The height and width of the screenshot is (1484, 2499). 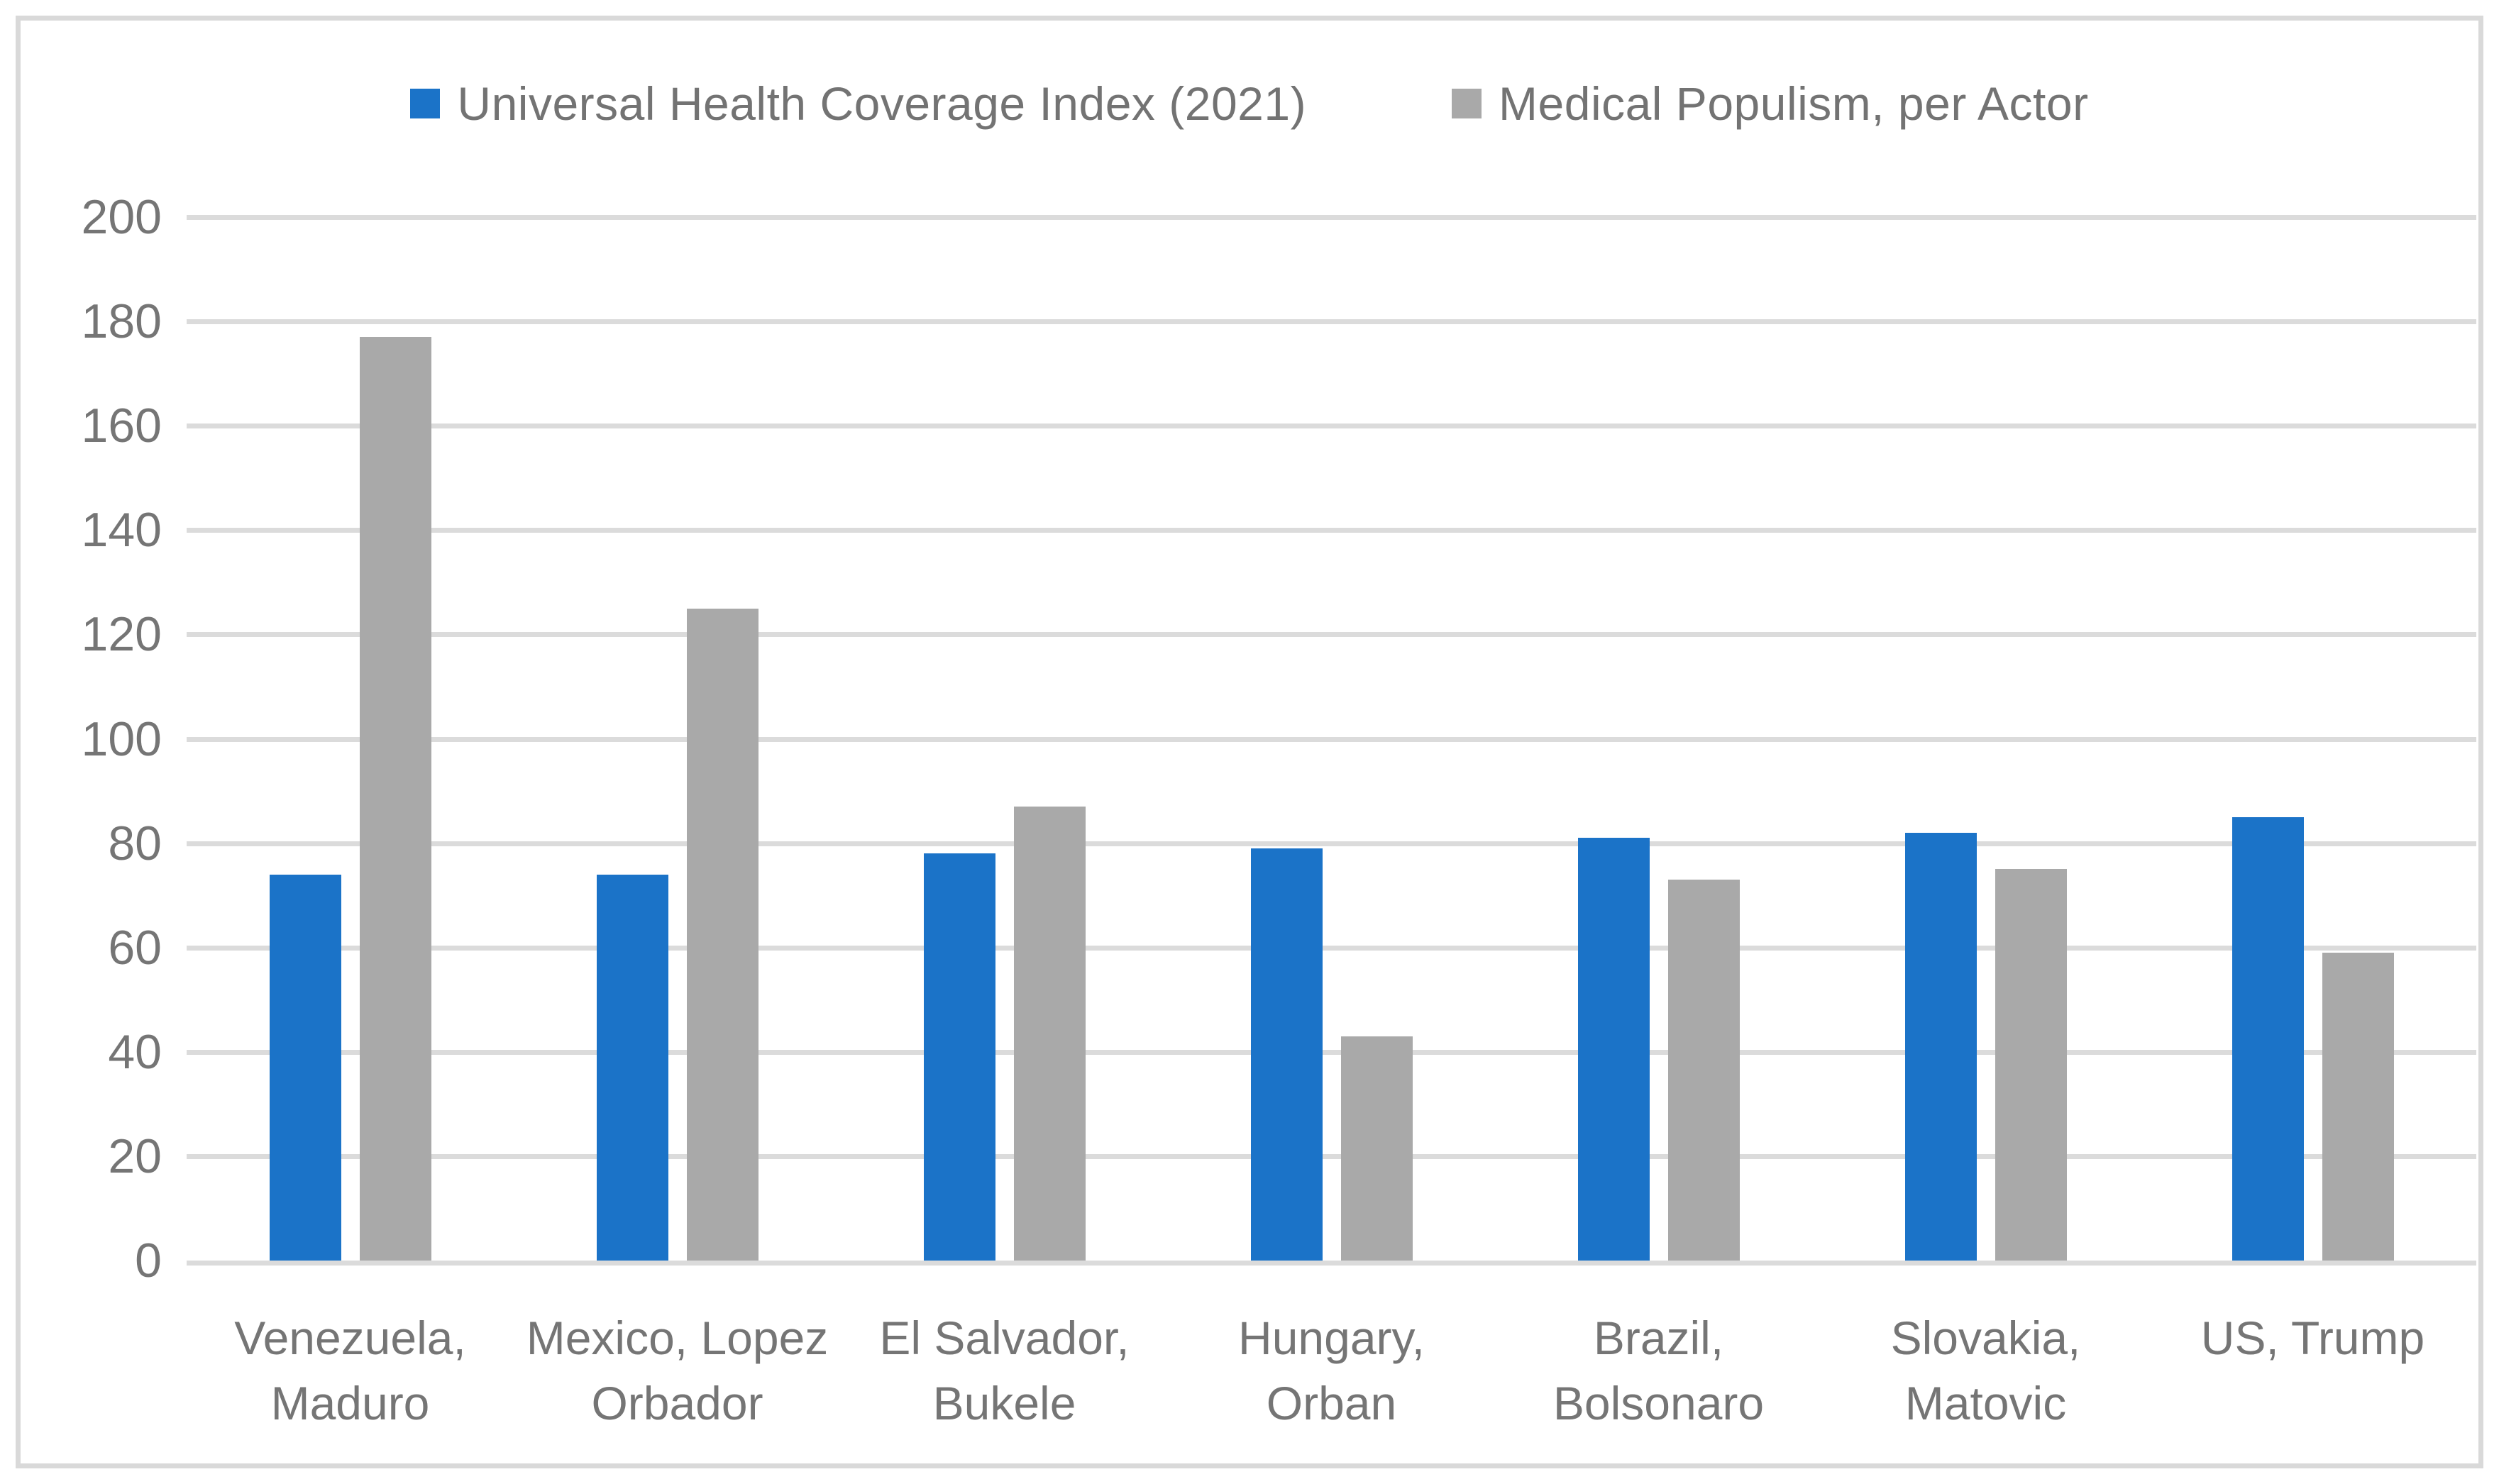 What do you see at coordinates (1005, 1371) in the screenshot?
I see `category-label: El Salvador, Bukele` at bounding box center [1005, 1371].